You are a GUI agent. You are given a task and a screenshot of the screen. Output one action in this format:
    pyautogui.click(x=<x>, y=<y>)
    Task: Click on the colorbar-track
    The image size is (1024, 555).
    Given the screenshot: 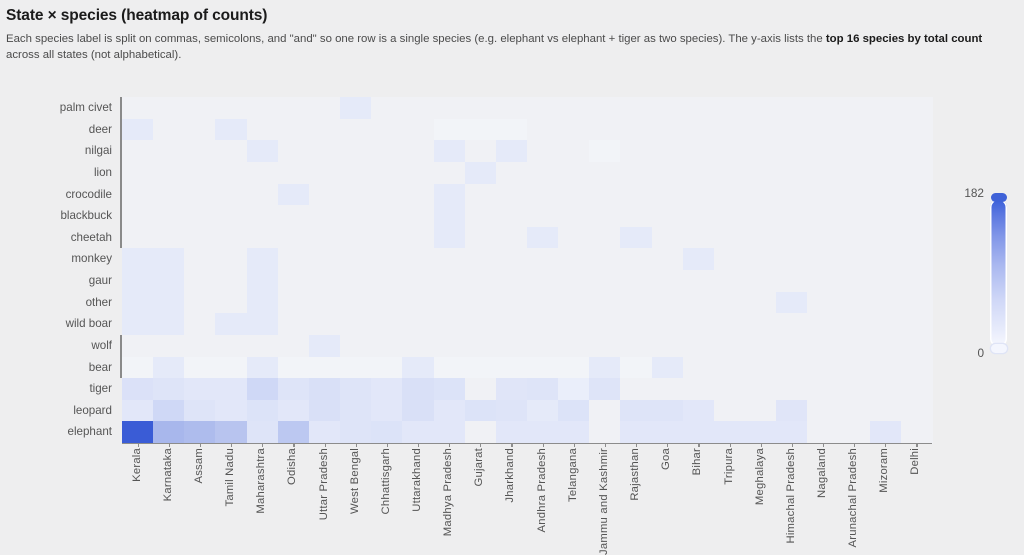 What is the action you would take?
    pyautogui.click(x=998, y=273)
    